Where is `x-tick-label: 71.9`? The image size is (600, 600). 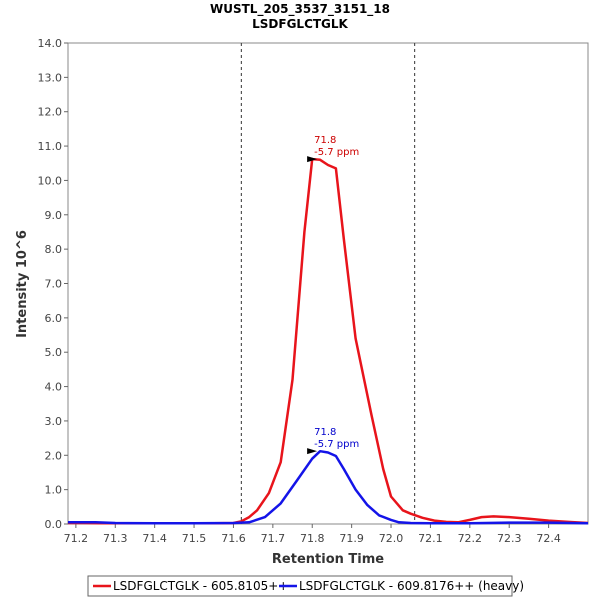 x-tick-label: 71.9 is located at coordinates (351, 538).